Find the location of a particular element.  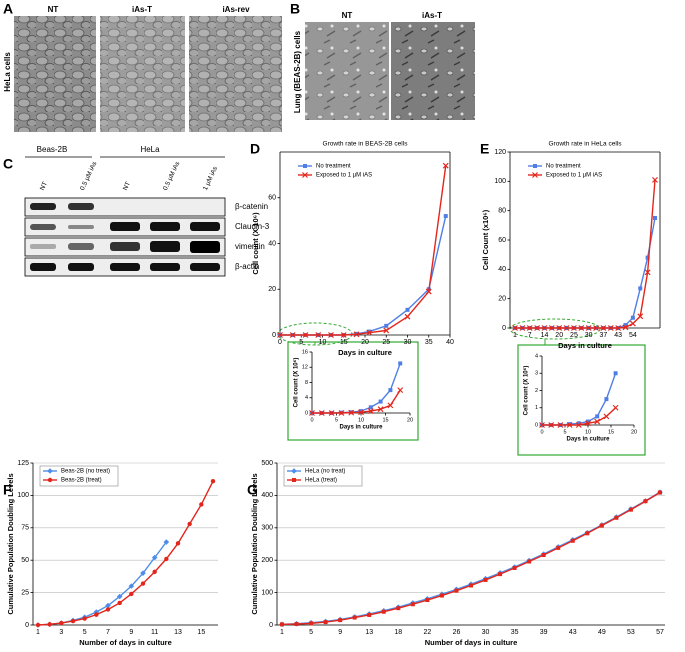

group-label: Beas-2B is located at coordinates (52, 149).